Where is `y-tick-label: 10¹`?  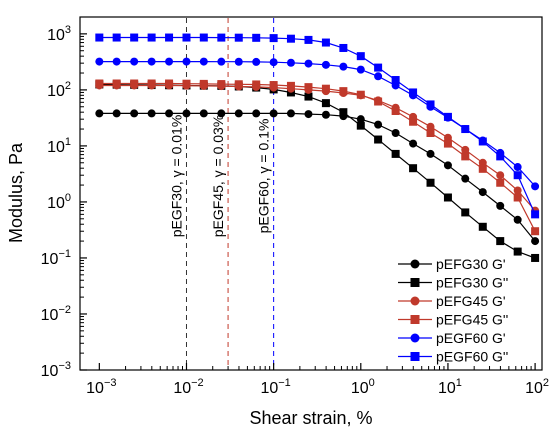
y-tick-label: 10¹ is located at coordinates (59, 146).